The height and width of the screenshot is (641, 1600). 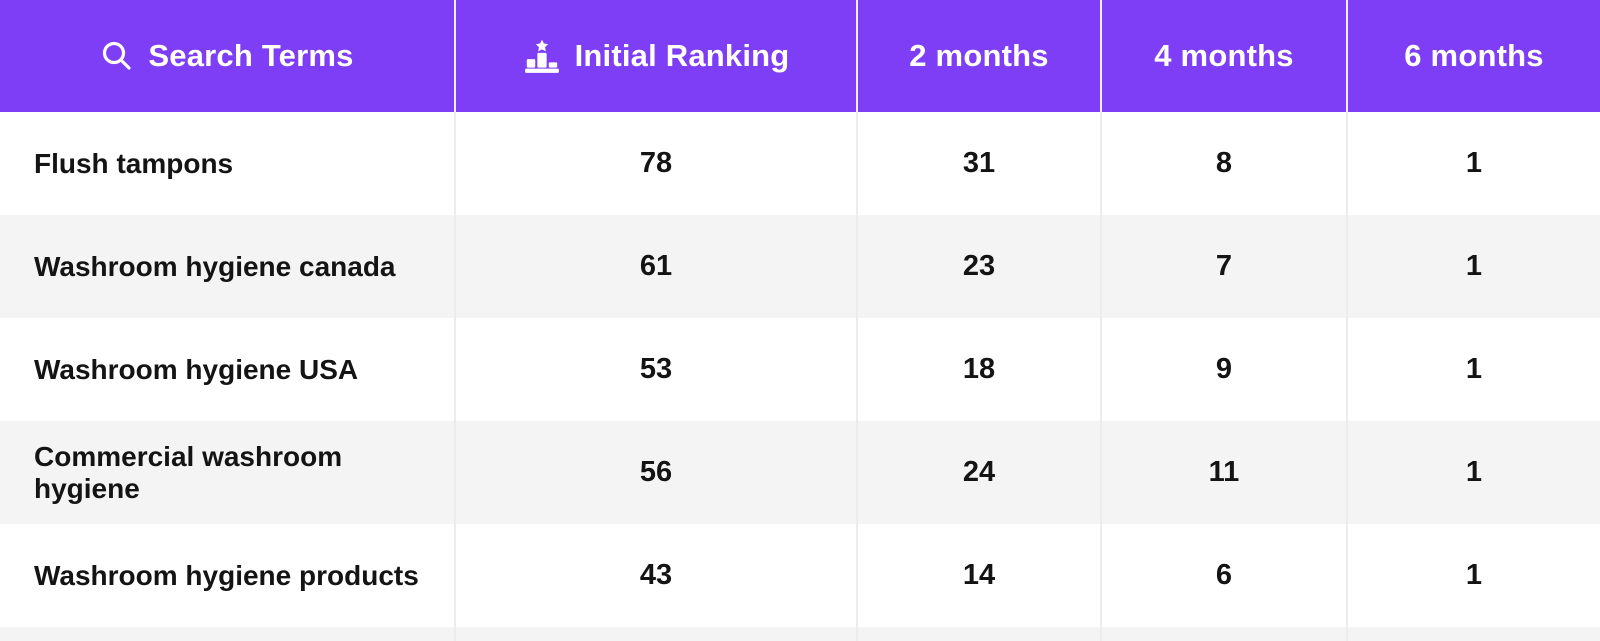 I want to click on 2-months-cell: 14, so click(x=980, y=575).